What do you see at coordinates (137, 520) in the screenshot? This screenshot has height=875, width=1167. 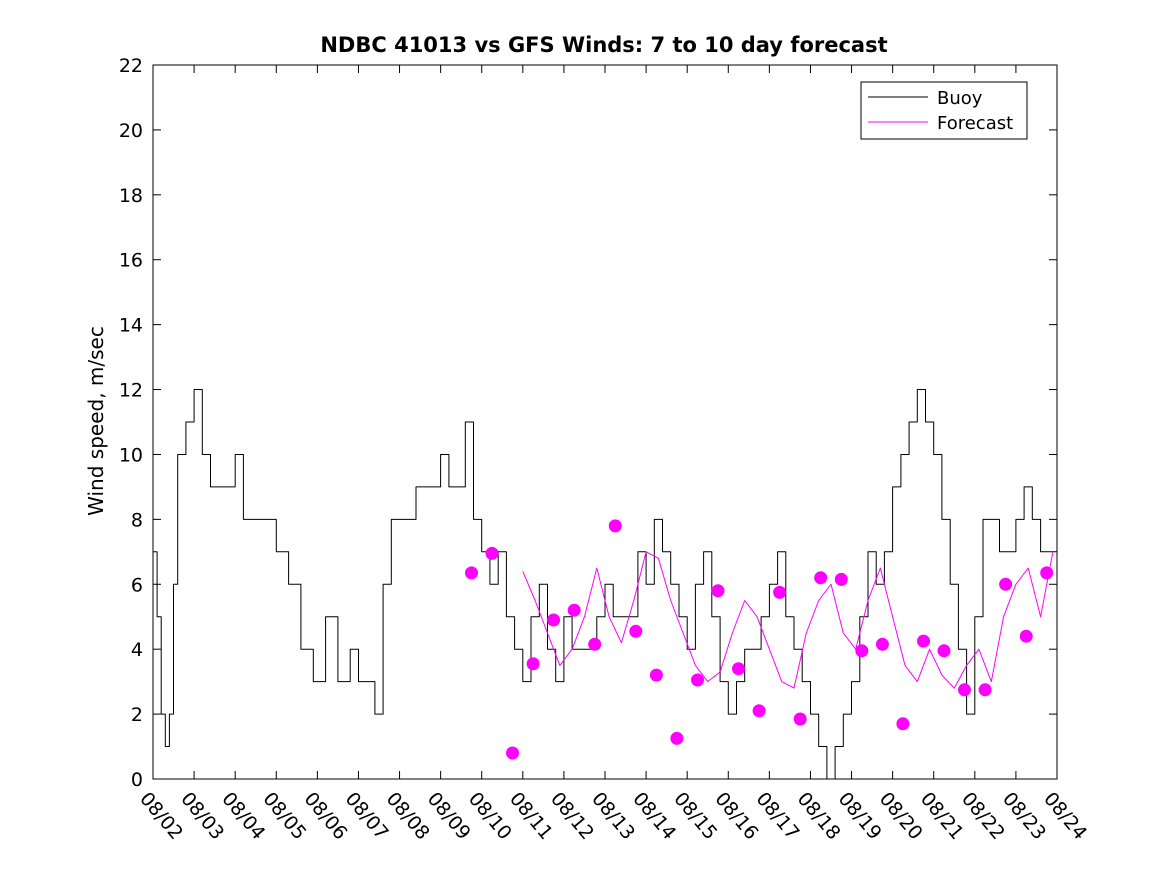 I see `y-tick-label: 8` at bounding box center [137, 520].